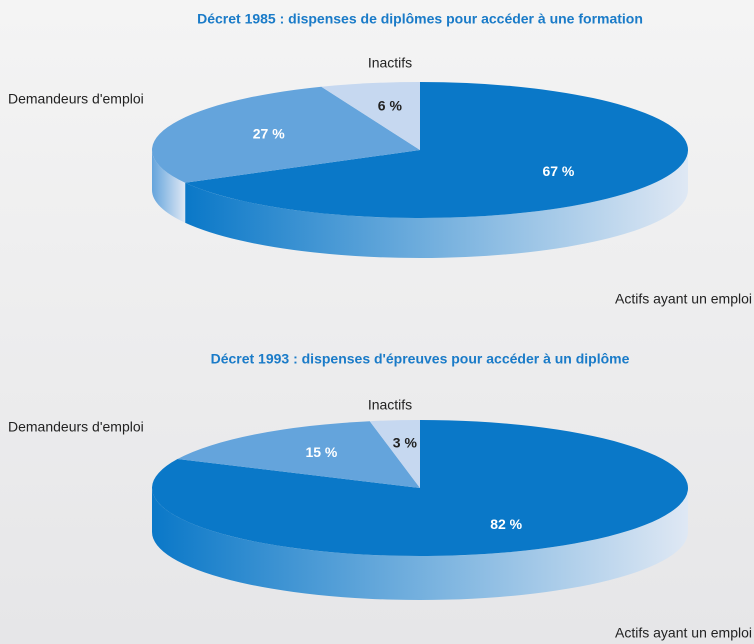 This screenshot has width=754, height=644. Describe the element at coordinates (405, 443) in the screenshot. I see `value-label: 3 %` at that location.